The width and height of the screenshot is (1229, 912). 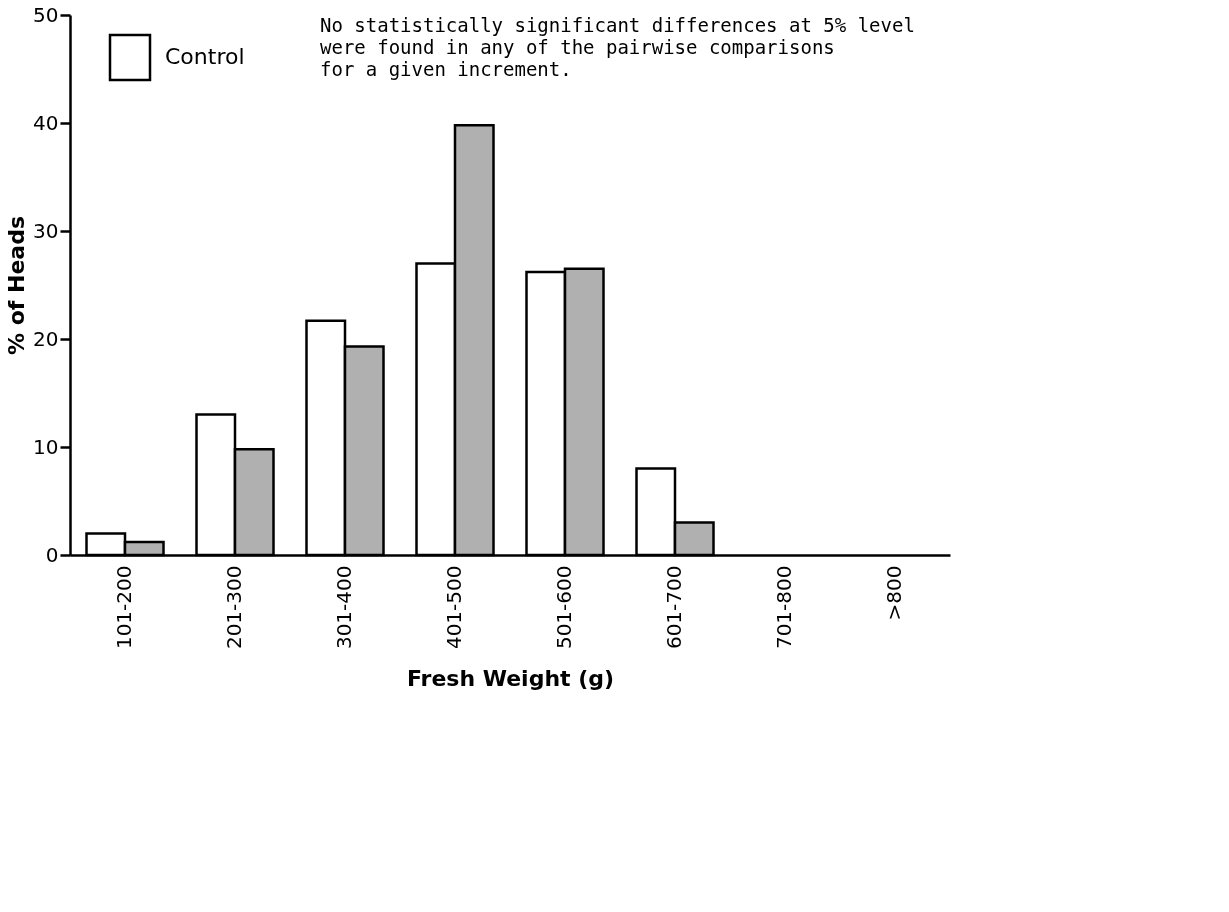 I want to click on x-tick-label: 201-300, so click(x=234, y=607).